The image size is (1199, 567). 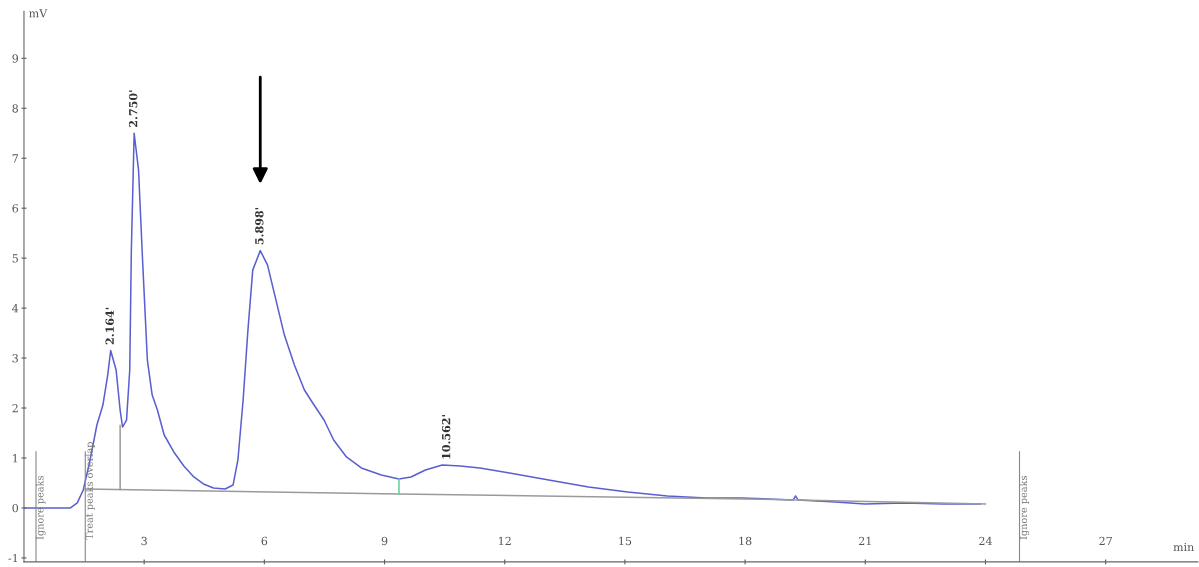 What do you see at coordinates (864, 540) in the screenshot?
I see `x-tick-label: 21` at bounding box center [864, 540].